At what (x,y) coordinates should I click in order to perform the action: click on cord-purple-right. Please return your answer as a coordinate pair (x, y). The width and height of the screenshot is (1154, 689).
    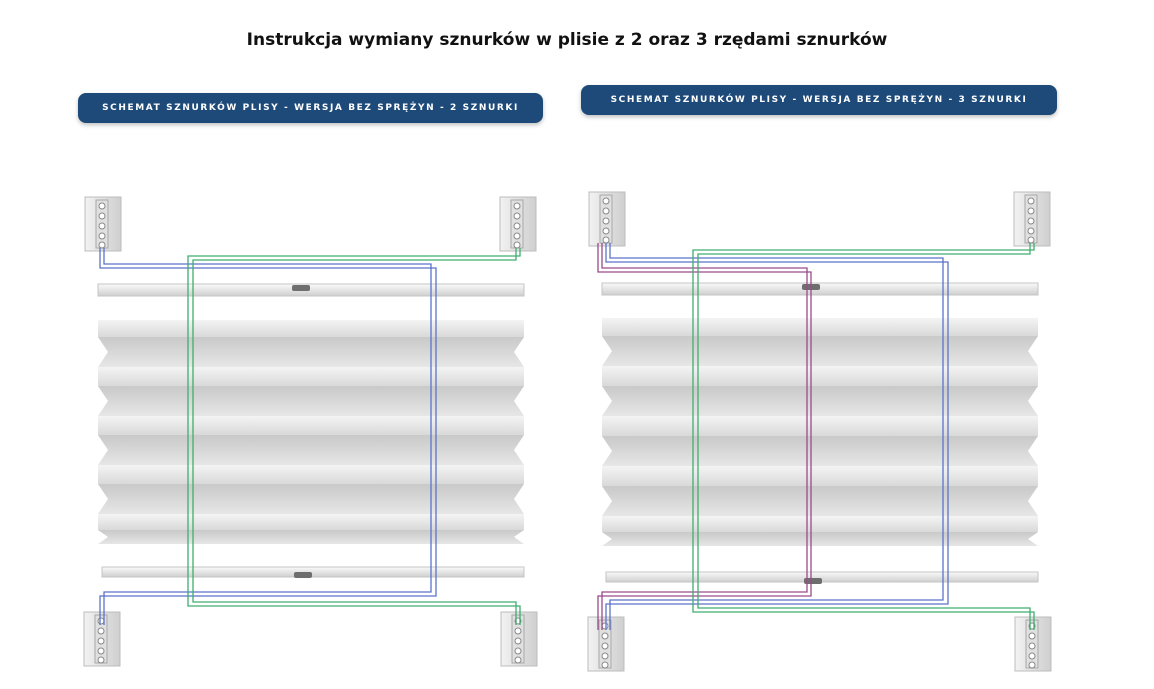
    Looking at the image, I should click on (704, 436).